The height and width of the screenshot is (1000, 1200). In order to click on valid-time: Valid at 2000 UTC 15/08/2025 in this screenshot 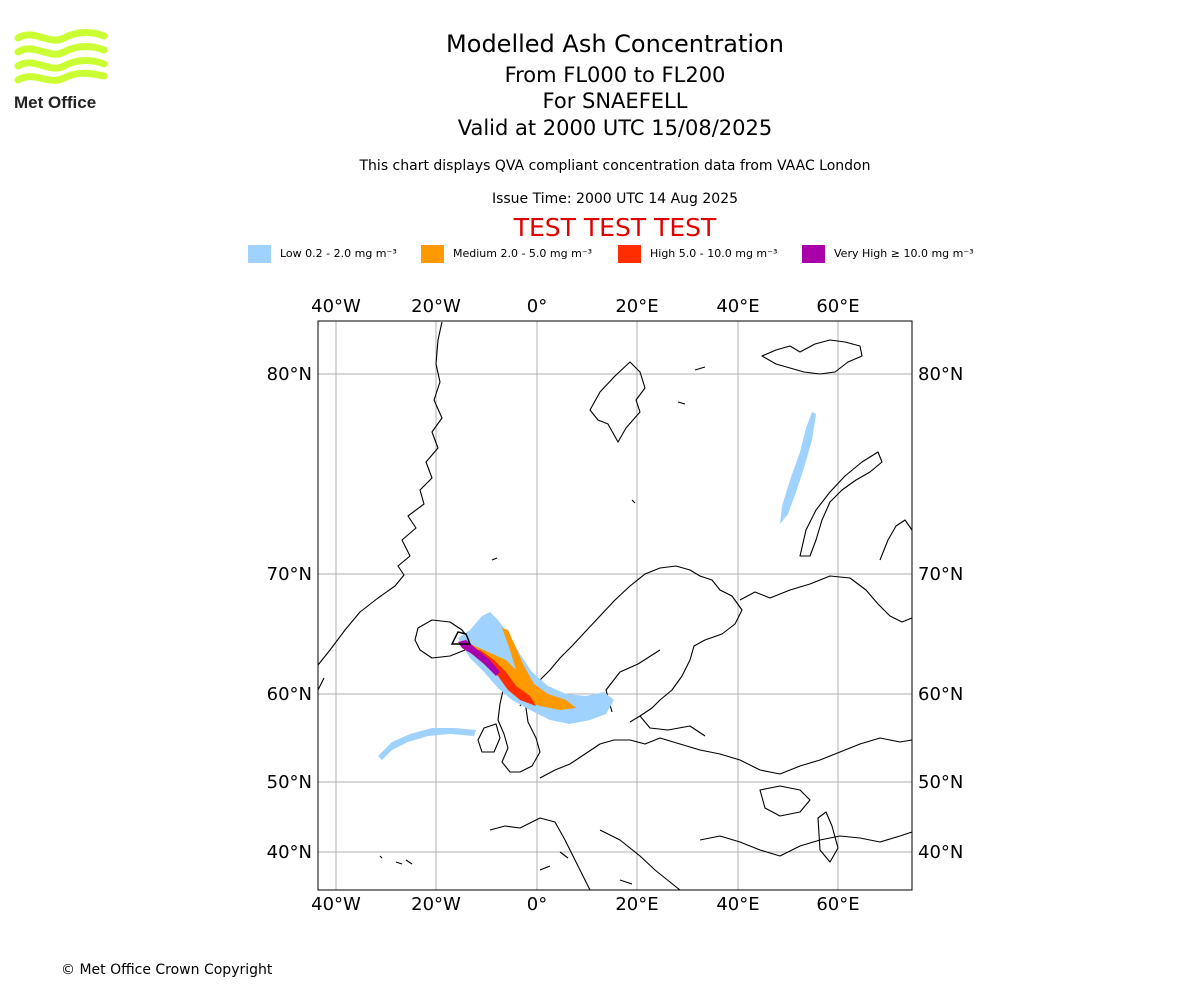, I will do `click(615, 128)`.